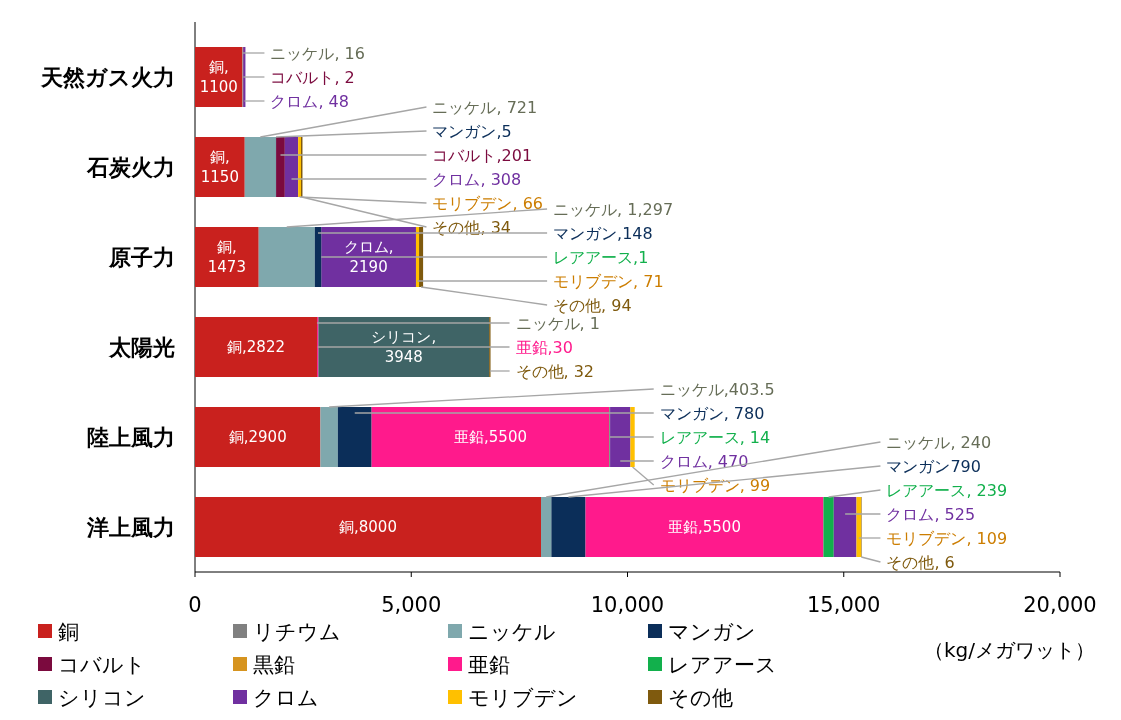 This screenshot has width=1121, height=720. Describe the element at coordinates (931, 514) in the screenshot. I see `data-label: クロム, 525` at that location.